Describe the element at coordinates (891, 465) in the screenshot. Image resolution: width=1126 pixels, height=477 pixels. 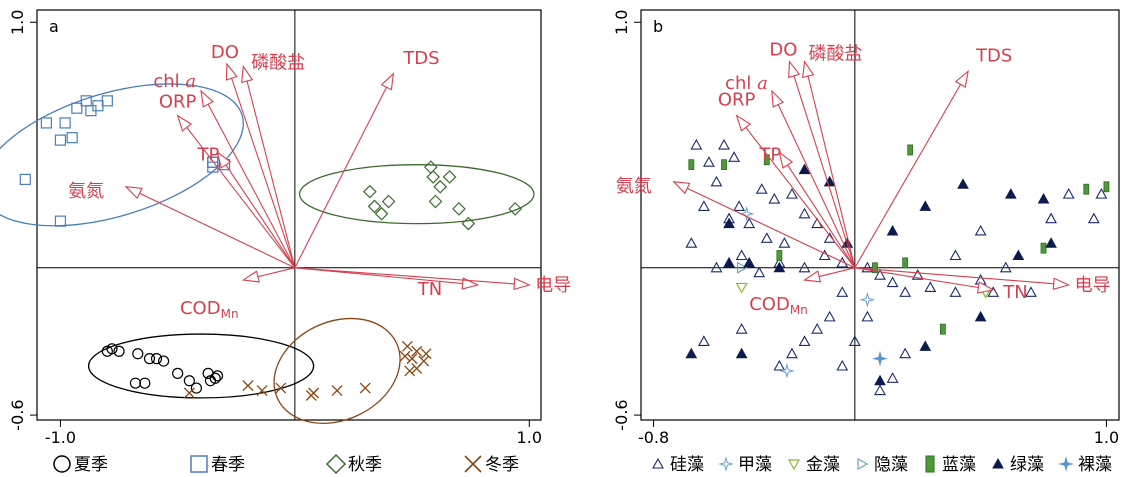
I see `legend-label: 隐藻` at that location.